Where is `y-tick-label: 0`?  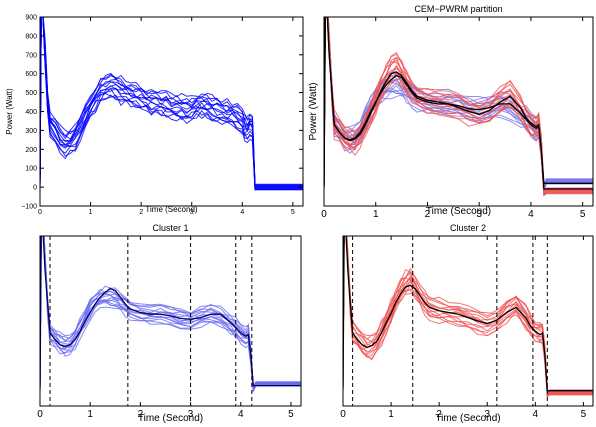
y-tick-label: 0 is located at coordinates (35, 188).